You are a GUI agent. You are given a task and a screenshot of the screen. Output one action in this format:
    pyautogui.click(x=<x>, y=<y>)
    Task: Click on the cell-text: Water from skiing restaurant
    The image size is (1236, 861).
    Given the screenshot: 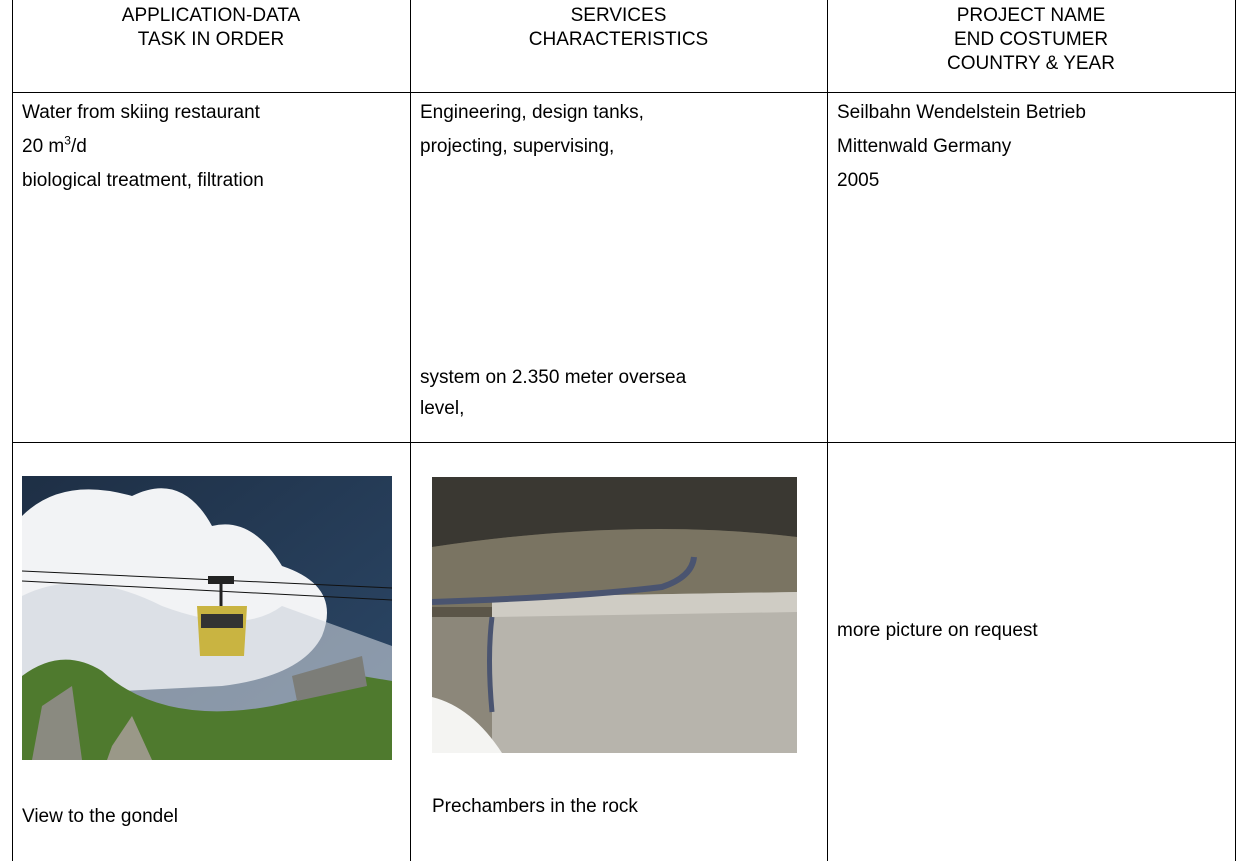 What is the action you would take?
    pyautogui.click(x=141, y=112)
    